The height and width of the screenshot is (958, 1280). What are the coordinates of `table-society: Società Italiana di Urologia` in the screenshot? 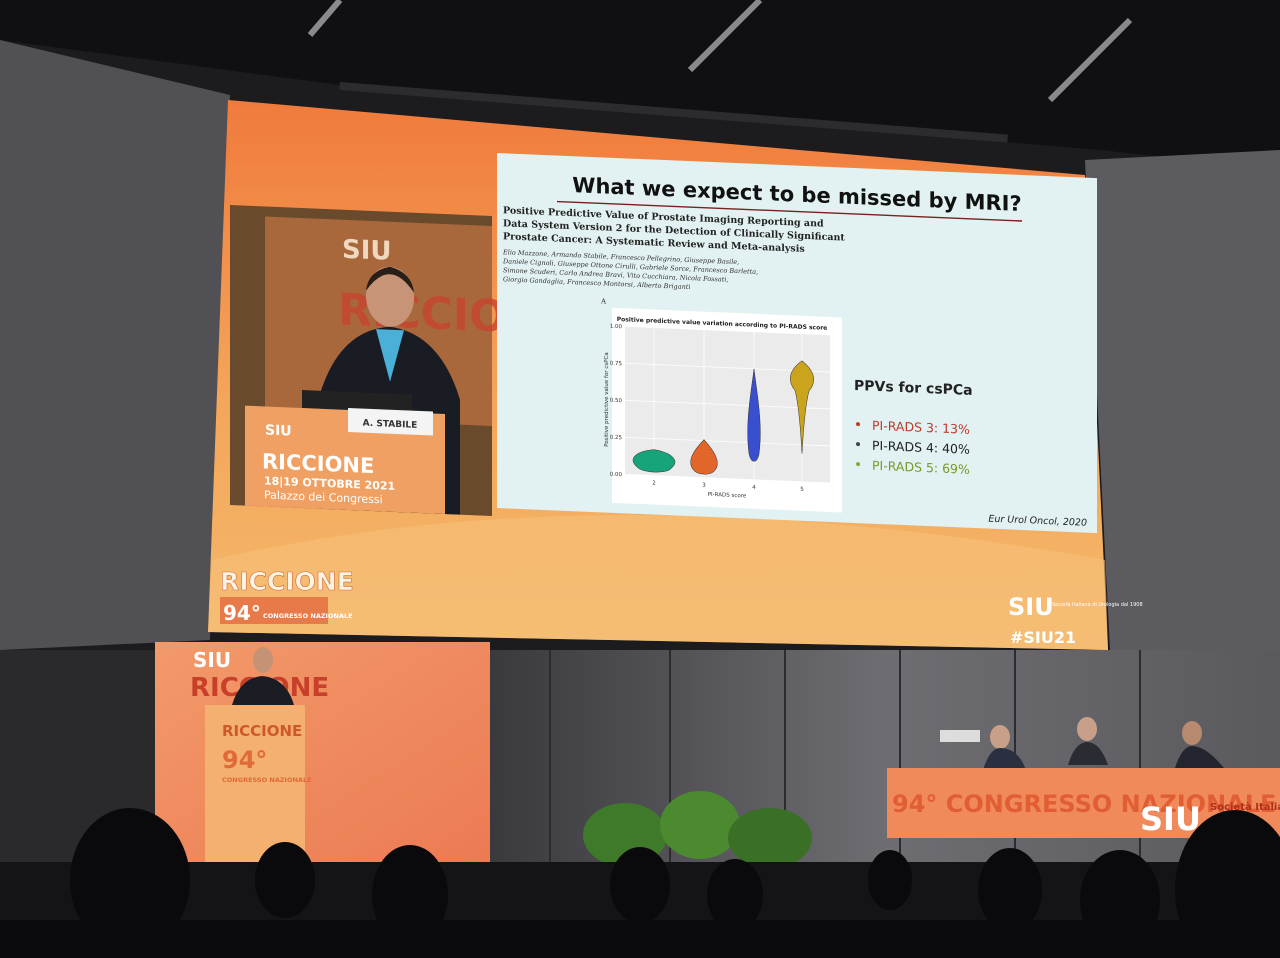 It's located at (1245, 807).